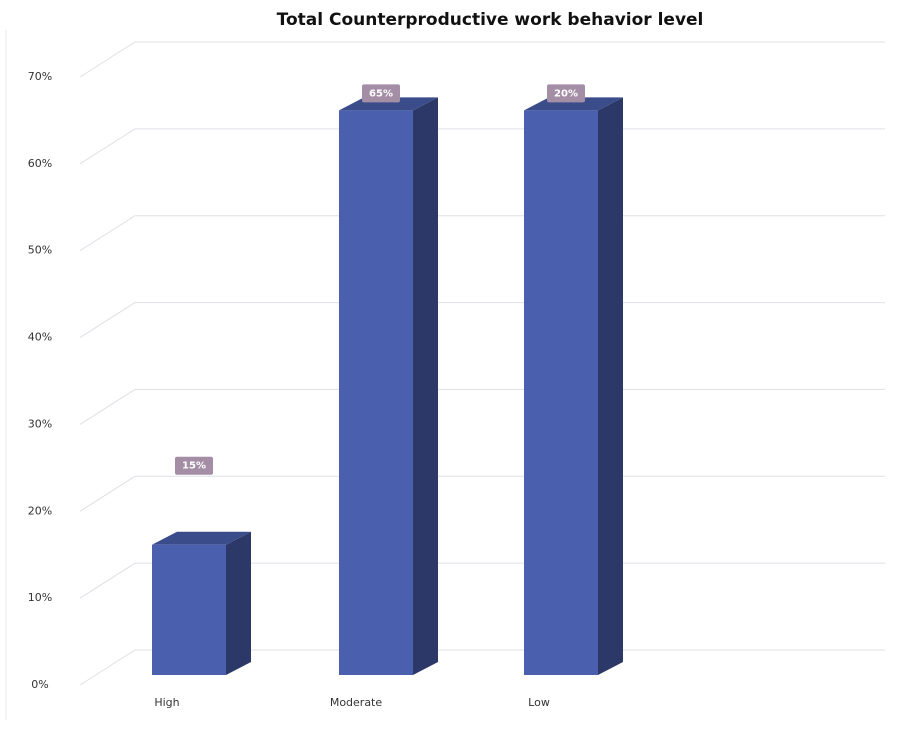  Describe the element at coordinates (166, 702) in the screenshot. I see `x-tick-label: High` at that location.